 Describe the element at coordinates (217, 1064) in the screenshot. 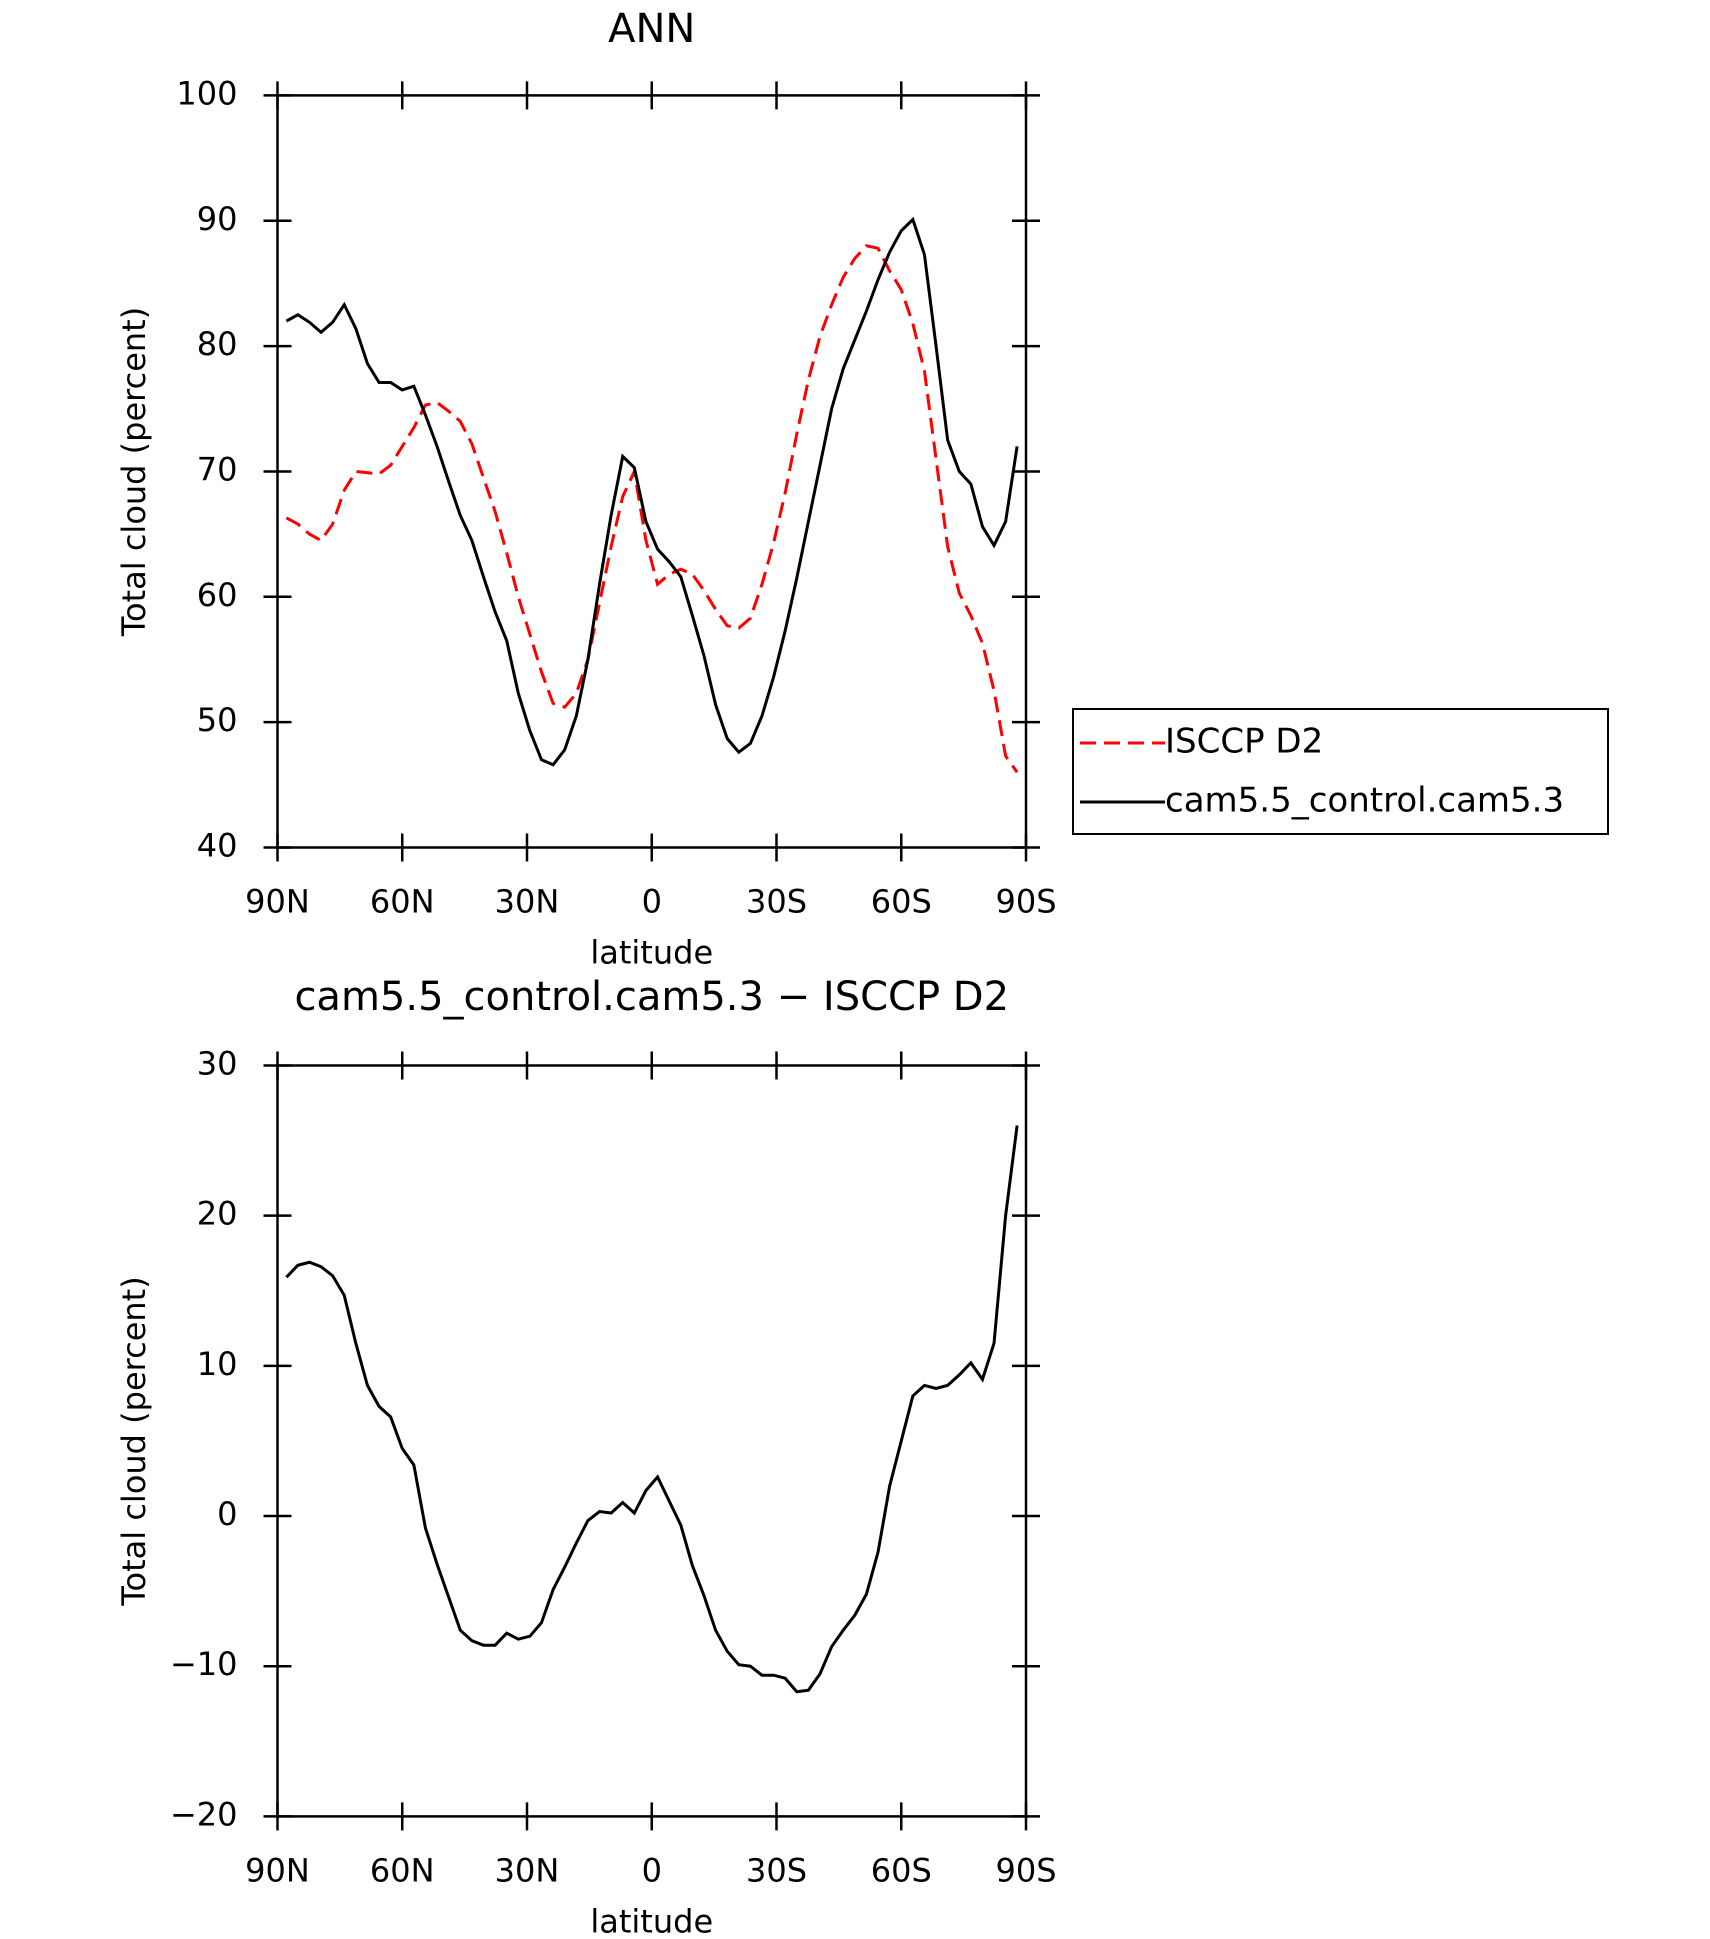

I see `y-tick-label: 30` at that location.